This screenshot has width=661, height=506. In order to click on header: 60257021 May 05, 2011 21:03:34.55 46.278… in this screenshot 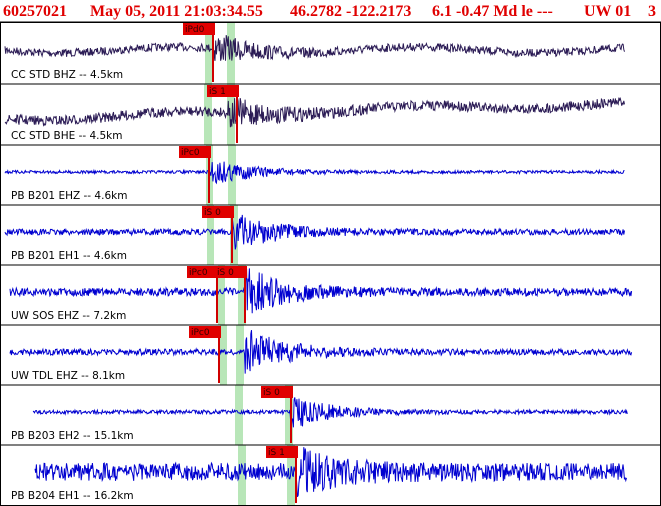, I will do `click(329, 11)`.